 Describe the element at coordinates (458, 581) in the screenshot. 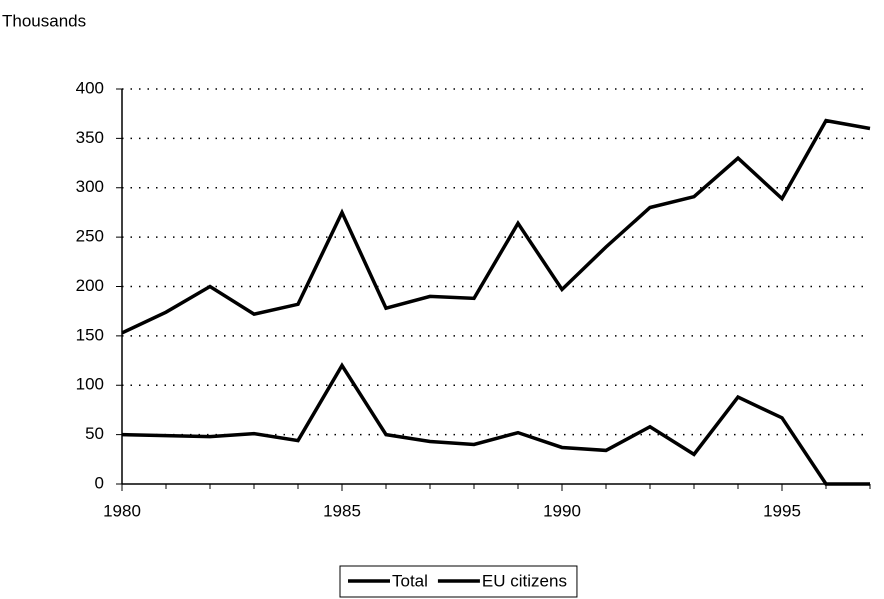

I see `legend: Total EU citizens` at that location.